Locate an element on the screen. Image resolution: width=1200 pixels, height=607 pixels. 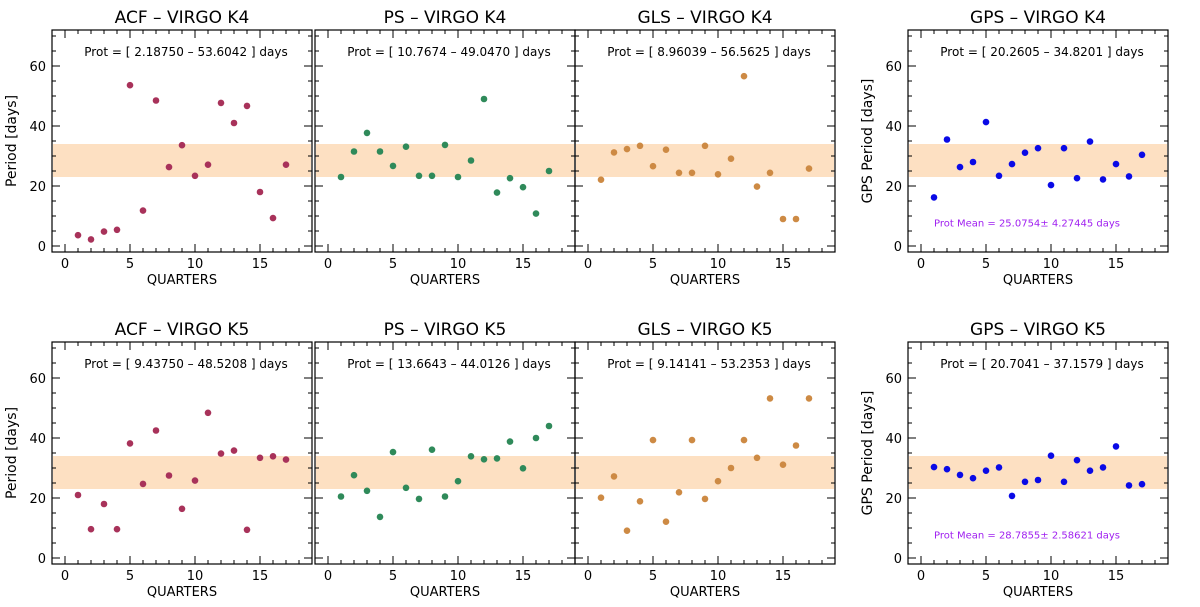
gls-k5-title: GLS – VIRGO K5 is located at coordinates (704, 330).